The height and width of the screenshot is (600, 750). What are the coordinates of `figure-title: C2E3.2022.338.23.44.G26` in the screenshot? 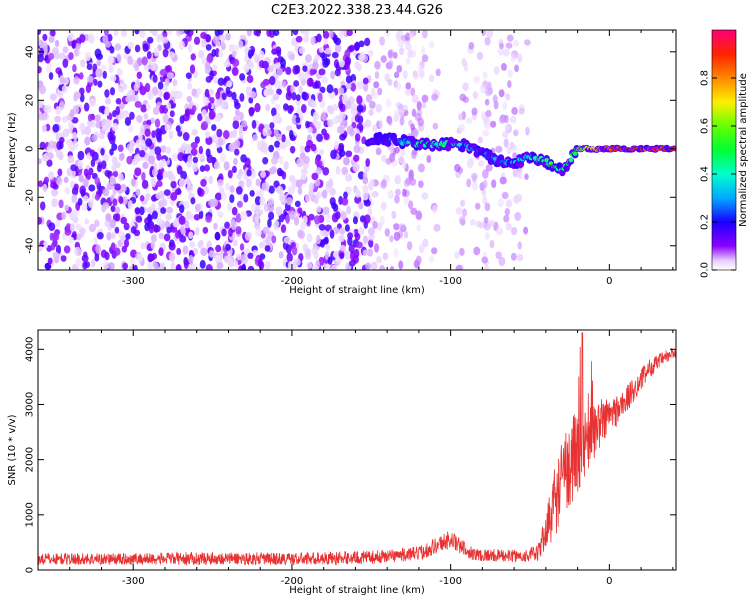 It's located at (357, 10).